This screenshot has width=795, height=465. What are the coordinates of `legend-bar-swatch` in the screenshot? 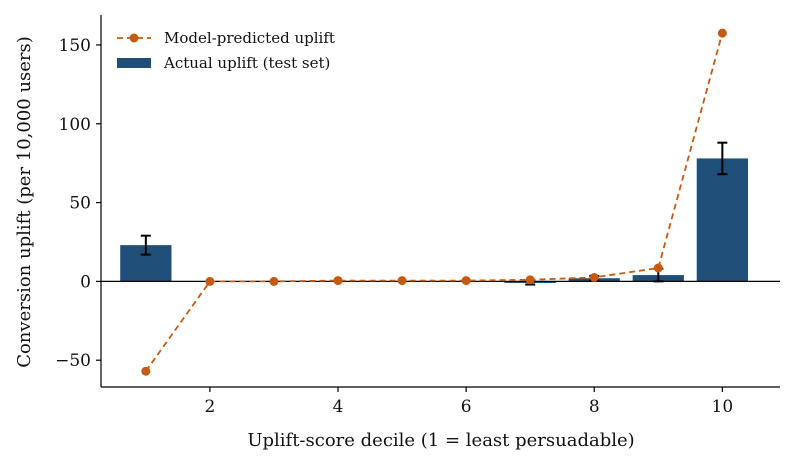 It's located at (134, 63).